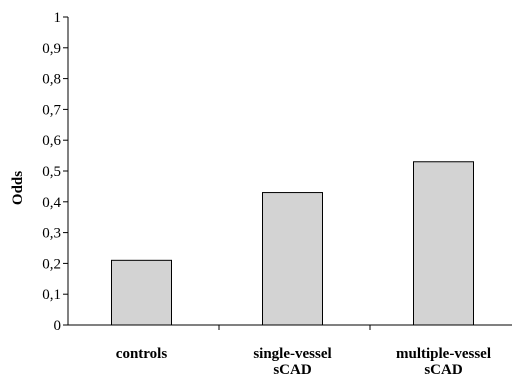 This screenshot has height=383, width=512. What do you see at coordinates (51, 141) in the screenshot?
I see `y-tick-label: 0,6` at bounding box center [51, 141].